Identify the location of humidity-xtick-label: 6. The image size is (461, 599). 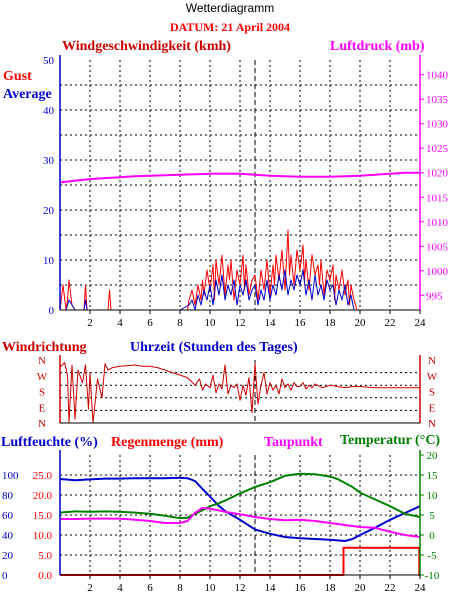
(150, 588).